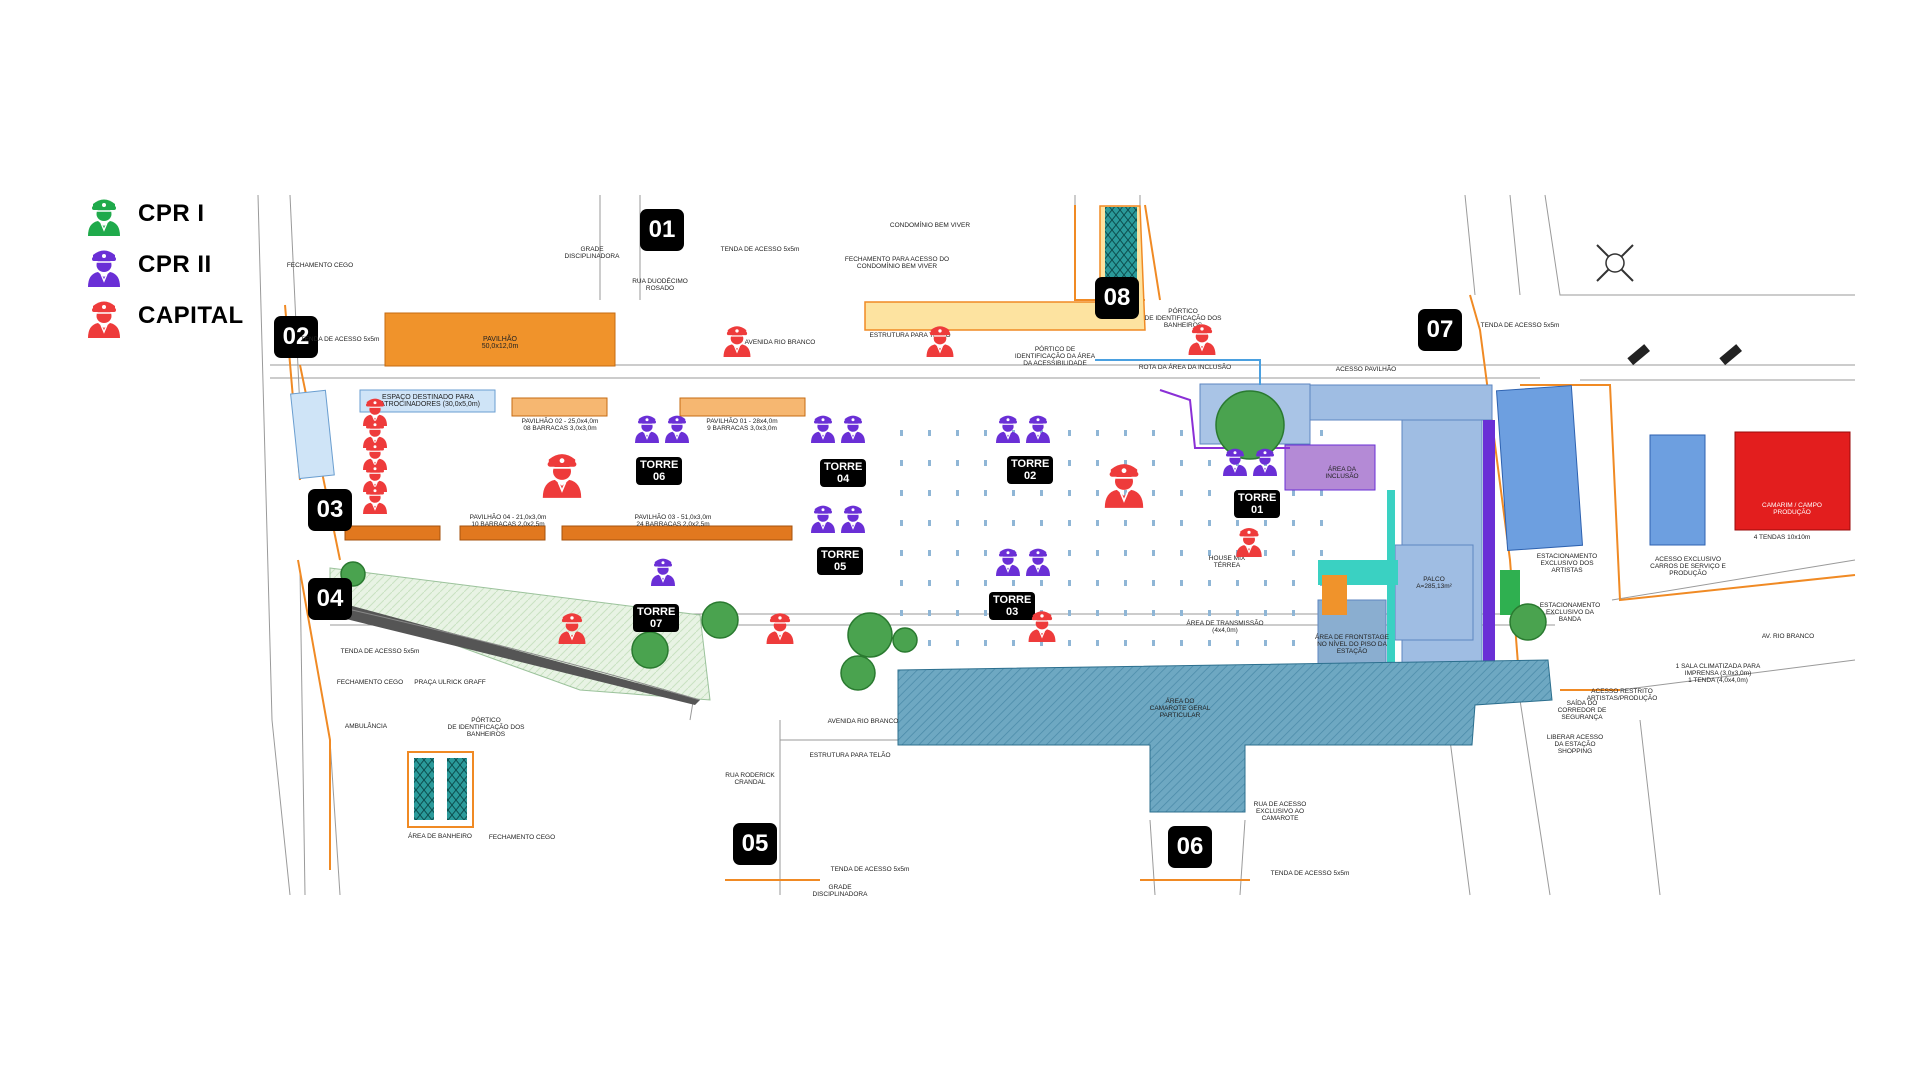 This screenshot has width=1920, height=1080. What do you see at coordinates (1334, 595) in the screenshot?
I see `orange-house-mix` at bounding box center [1334, 595].